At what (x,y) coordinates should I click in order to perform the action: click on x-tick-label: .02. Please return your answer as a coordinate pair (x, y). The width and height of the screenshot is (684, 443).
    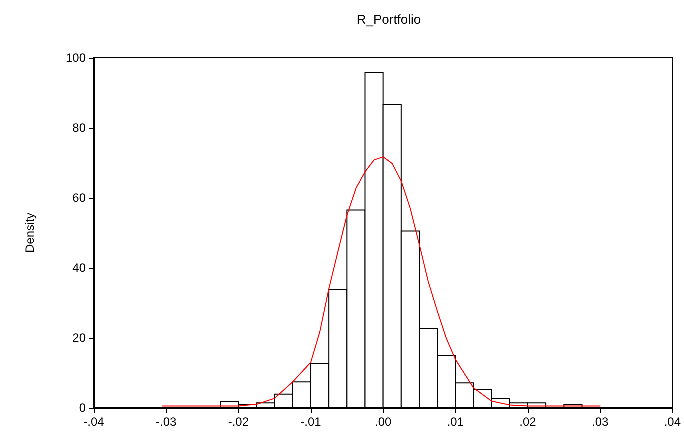
    Looking at the image, I should click on (528, 422).